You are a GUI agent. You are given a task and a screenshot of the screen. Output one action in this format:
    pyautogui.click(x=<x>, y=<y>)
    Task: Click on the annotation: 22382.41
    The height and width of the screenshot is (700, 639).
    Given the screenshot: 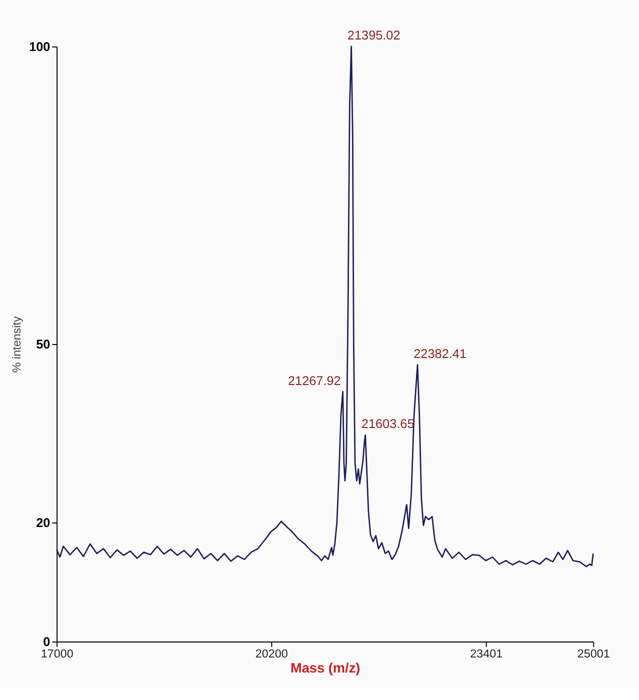 What is the action you would take?
    pyautogui.click(x=440, y=354)
    